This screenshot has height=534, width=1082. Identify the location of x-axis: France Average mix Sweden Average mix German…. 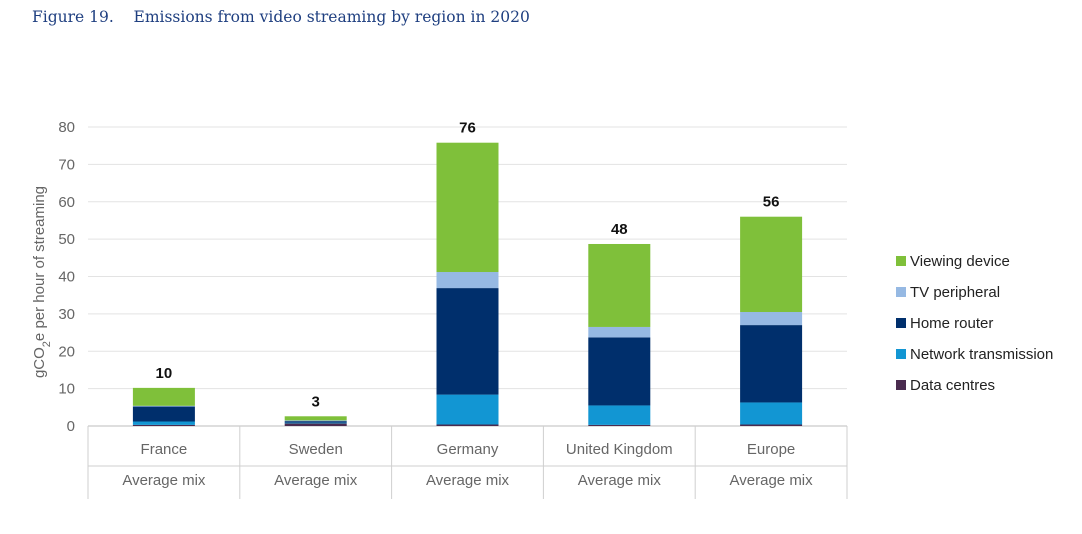
(467, 462).